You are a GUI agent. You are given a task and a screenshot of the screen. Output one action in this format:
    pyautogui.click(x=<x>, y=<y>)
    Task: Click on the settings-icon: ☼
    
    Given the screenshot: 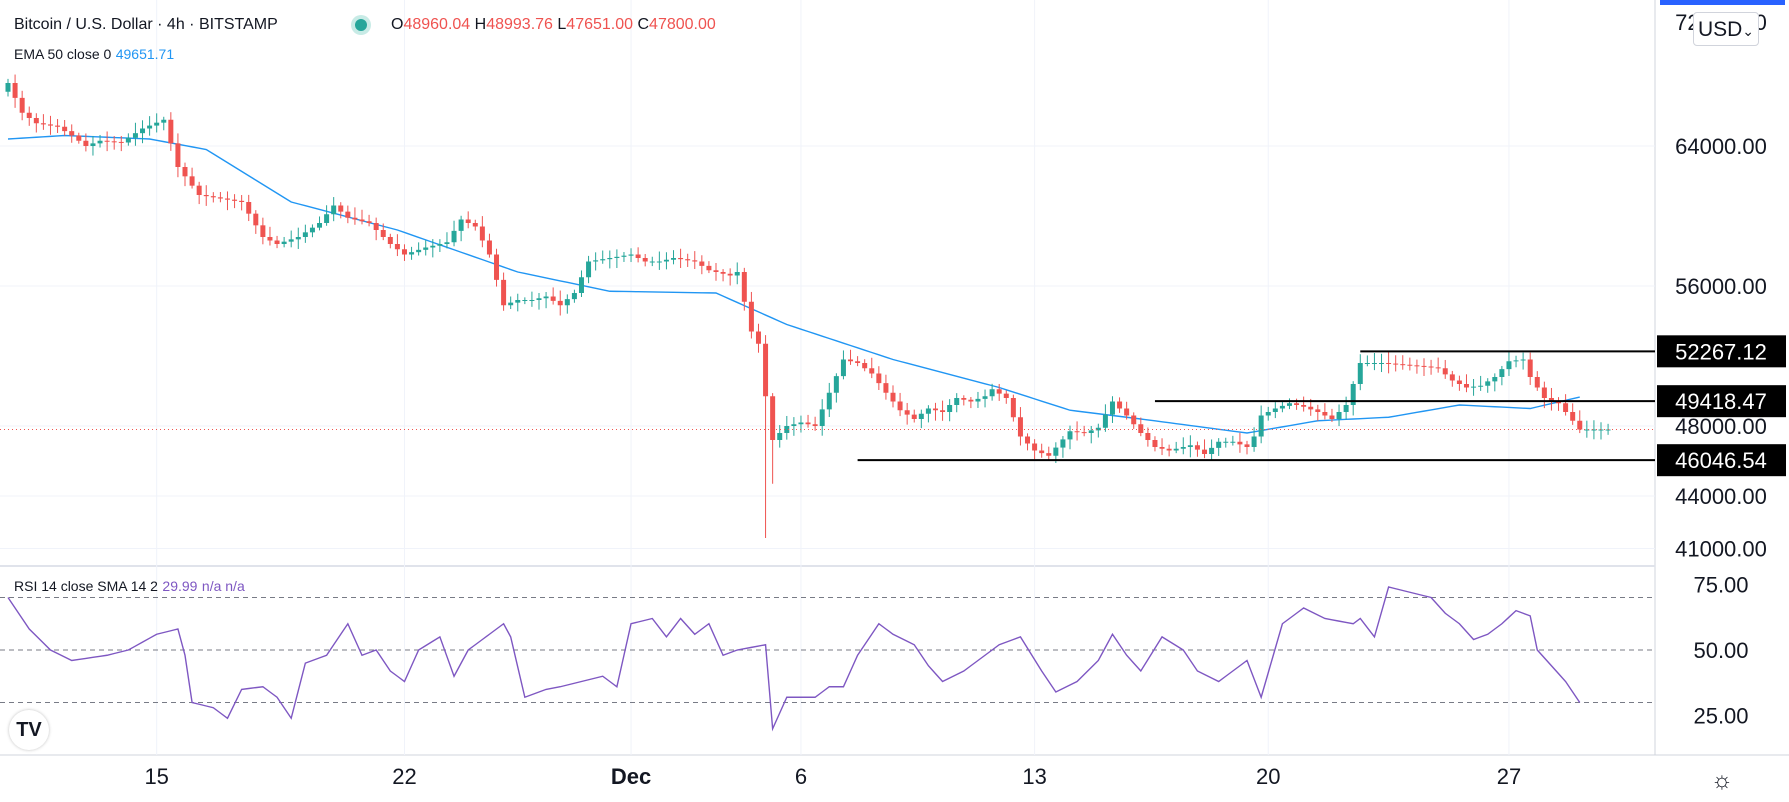 What is the action you would take?
    pyautogui.click(x=1722, y=780)
    